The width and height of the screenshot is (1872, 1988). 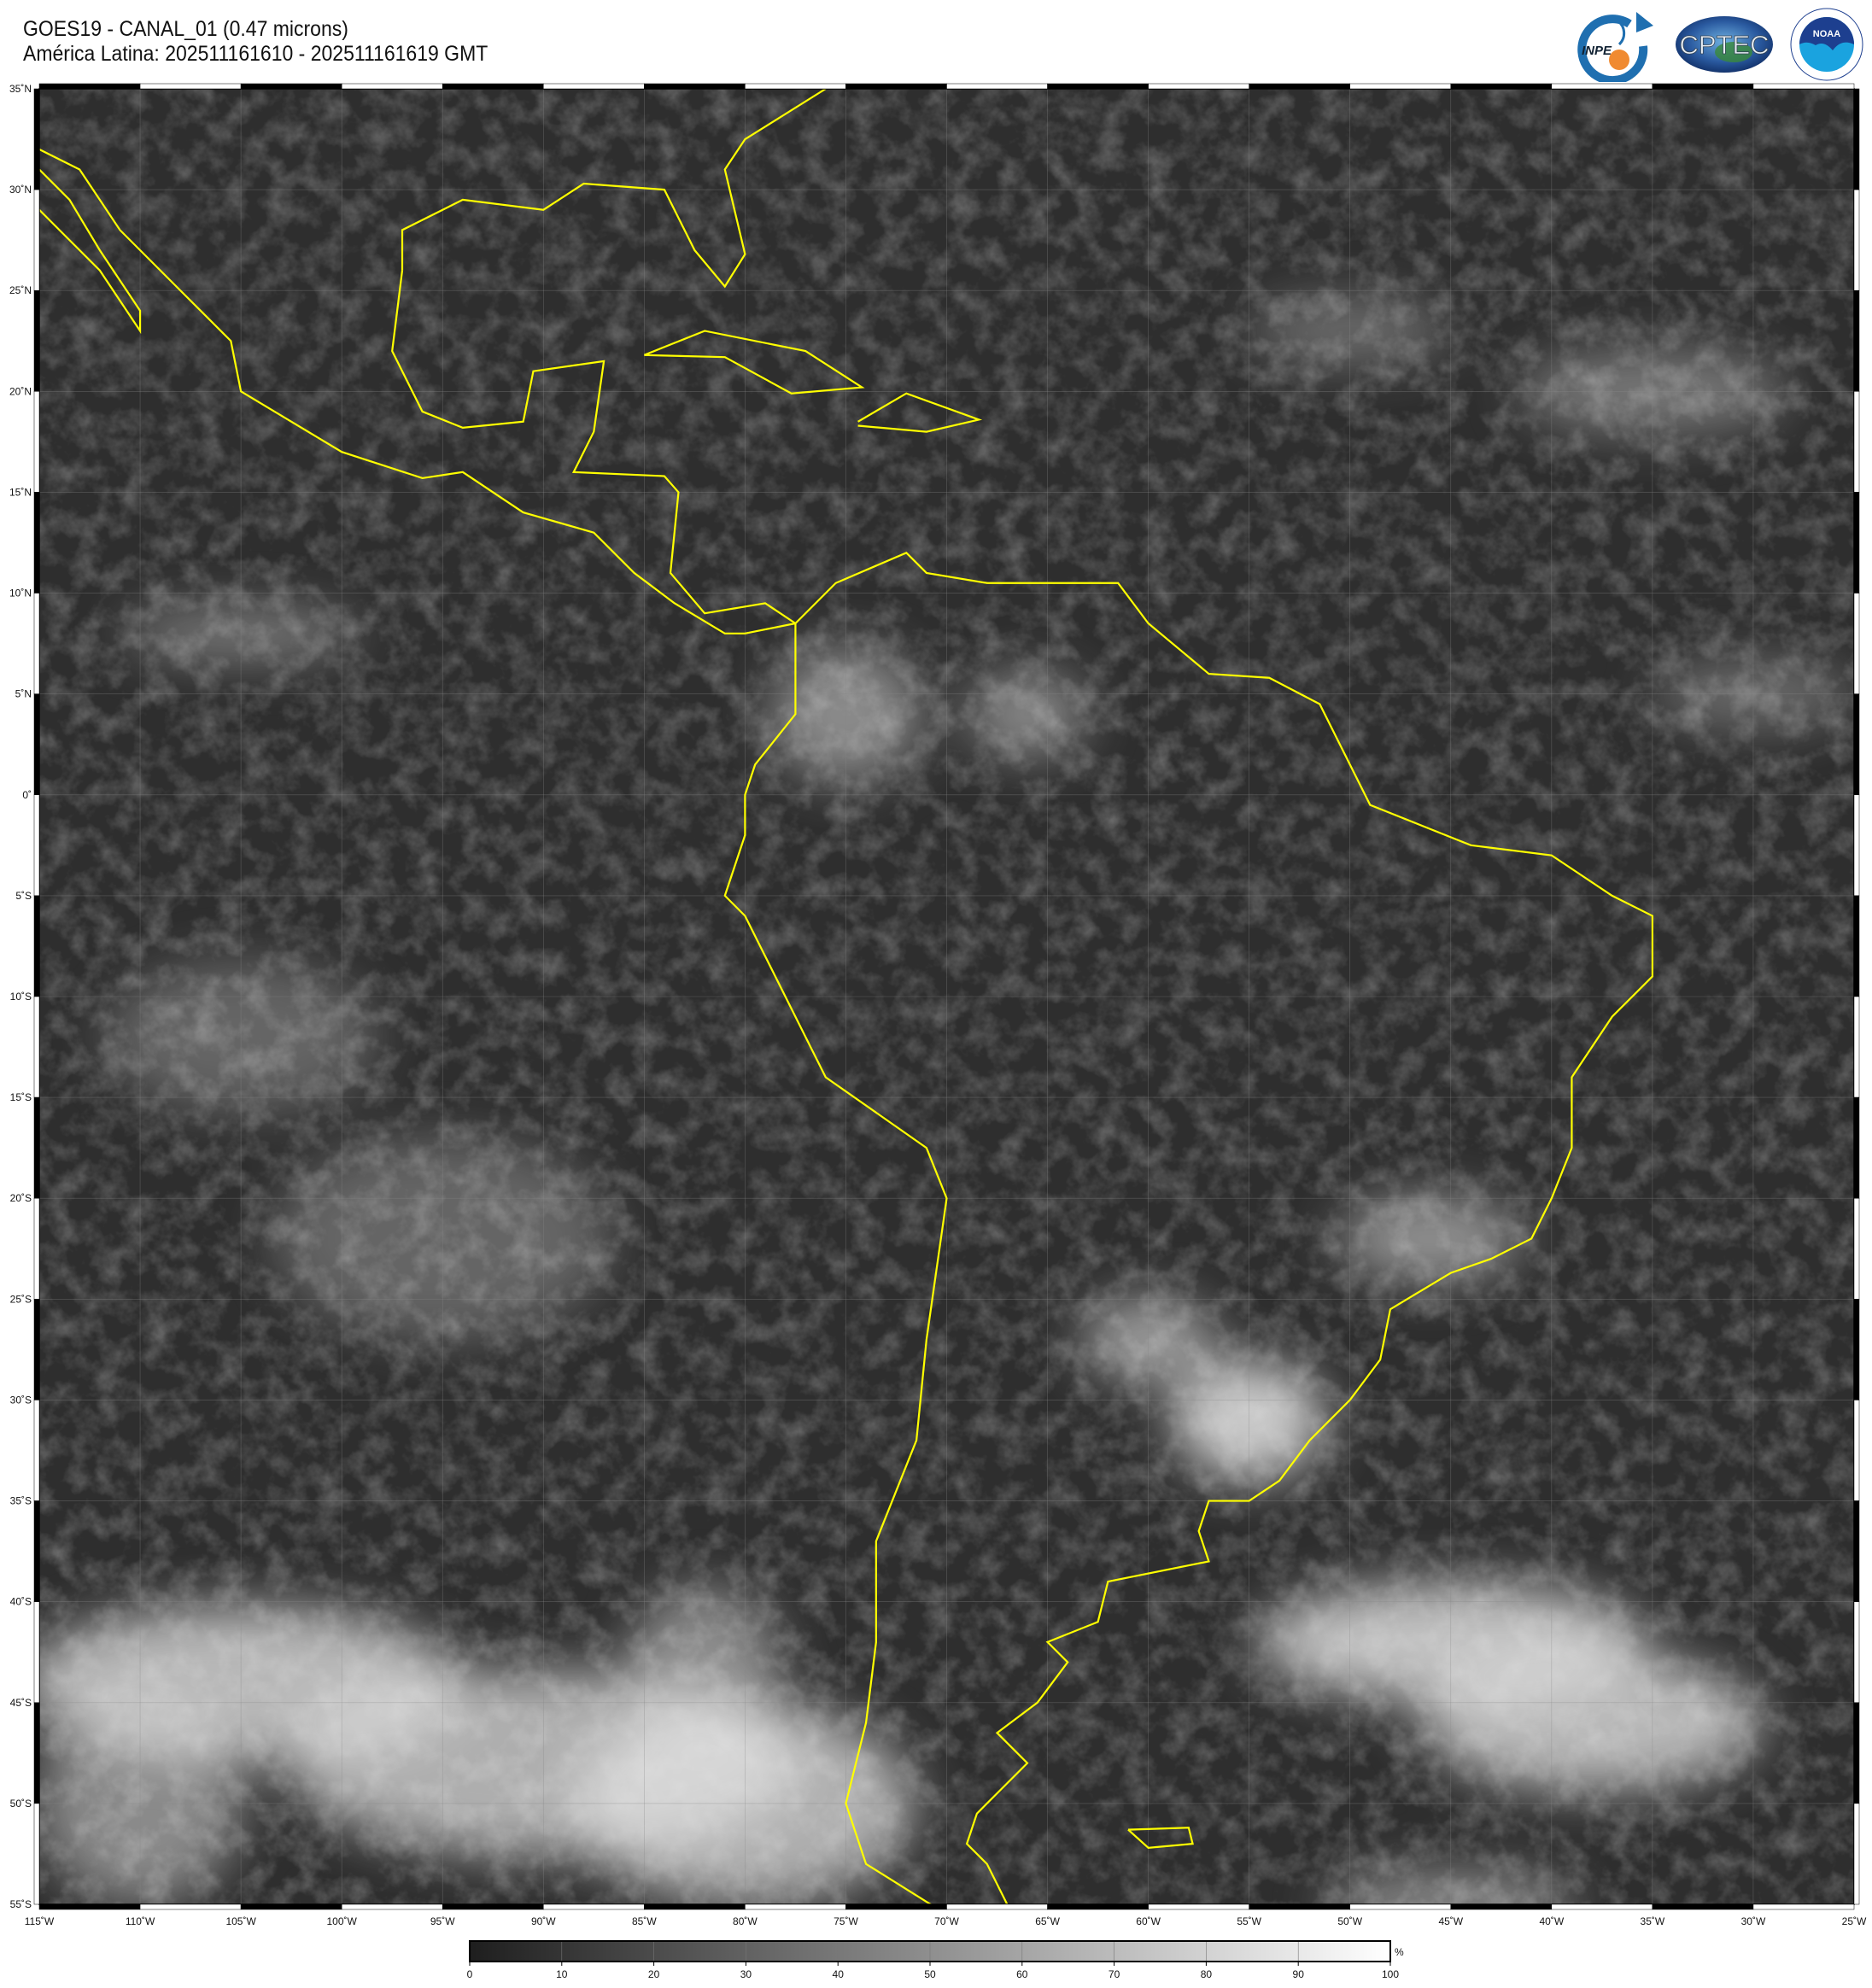 What do you see at coordinates (1826, 44) in the screenshot?
I see `noaa-logo: NOAA` at bounding box center [1826, 44].